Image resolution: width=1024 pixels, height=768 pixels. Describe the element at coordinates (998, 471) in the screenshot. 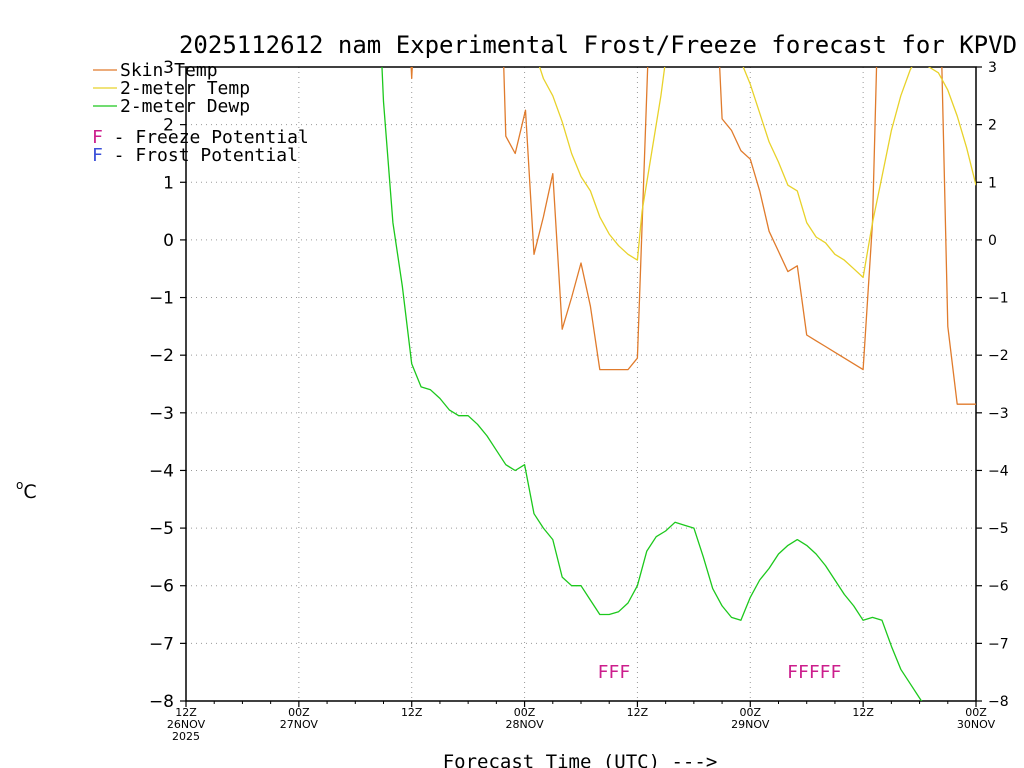

I see `y-tick-label-right: −4` at that location.